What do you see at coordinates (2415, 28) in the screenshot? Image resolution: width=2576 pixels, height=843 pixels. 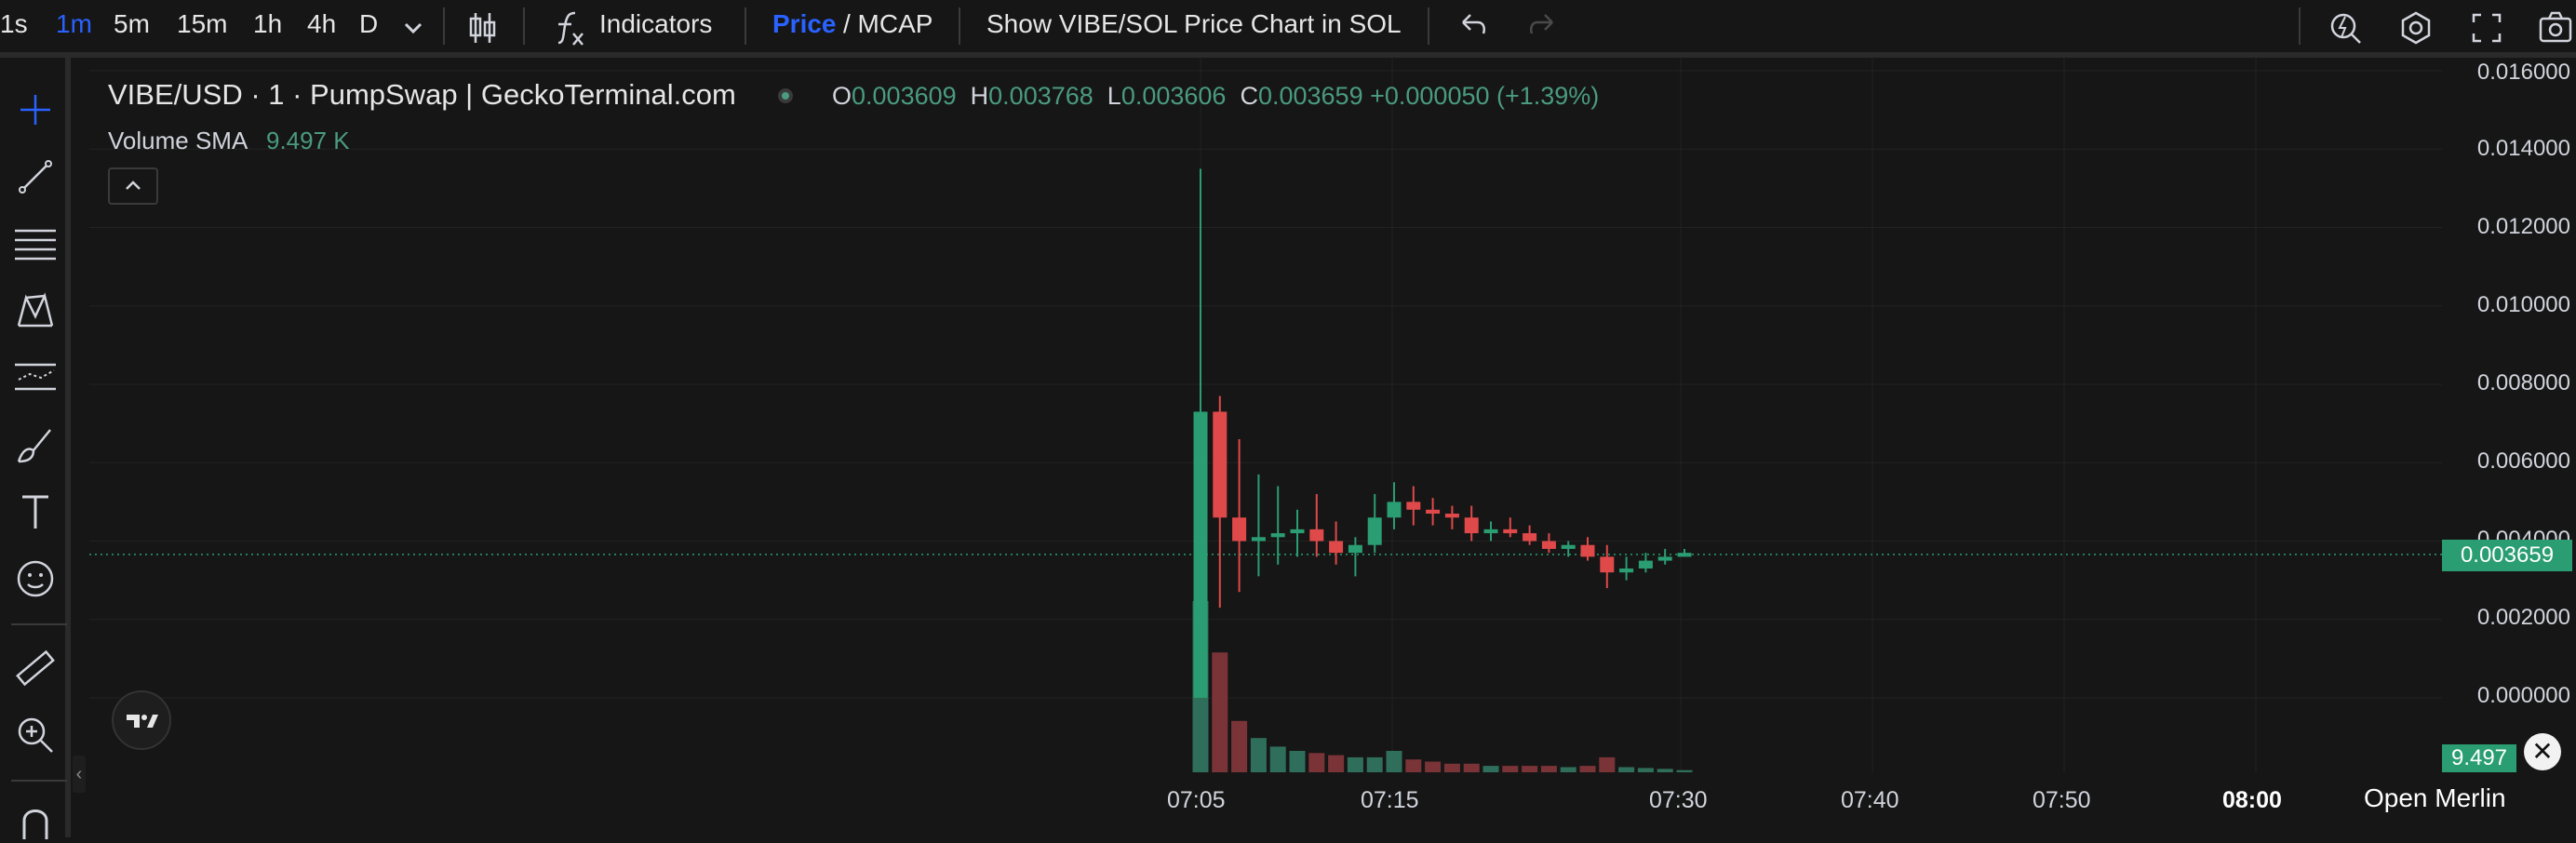 I see `settings-icon` at bounding box center [2415, 28].